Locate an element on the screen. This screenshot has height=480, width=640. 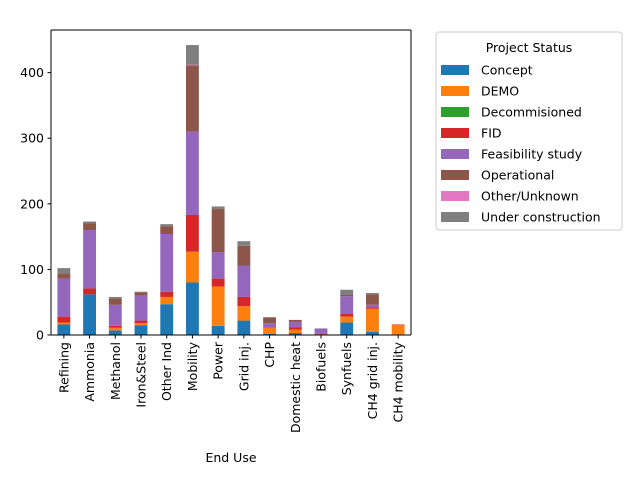
x-tick-label-0: Refining is located at coordinates (63, 367).